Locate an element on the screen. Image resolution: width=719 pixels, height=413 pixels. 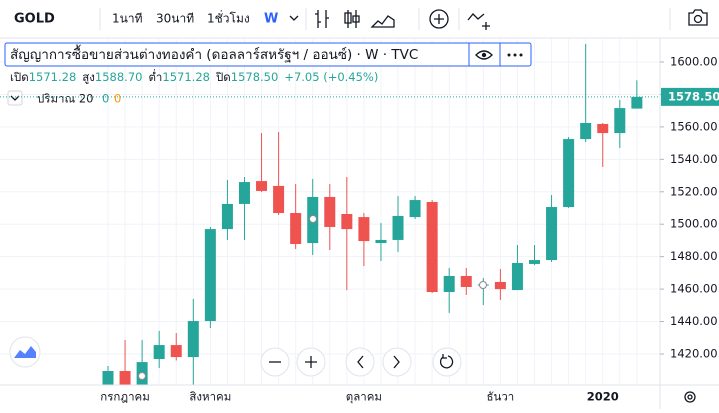
y-tick-label: 1420.00 is located at coordinates (694, 353).